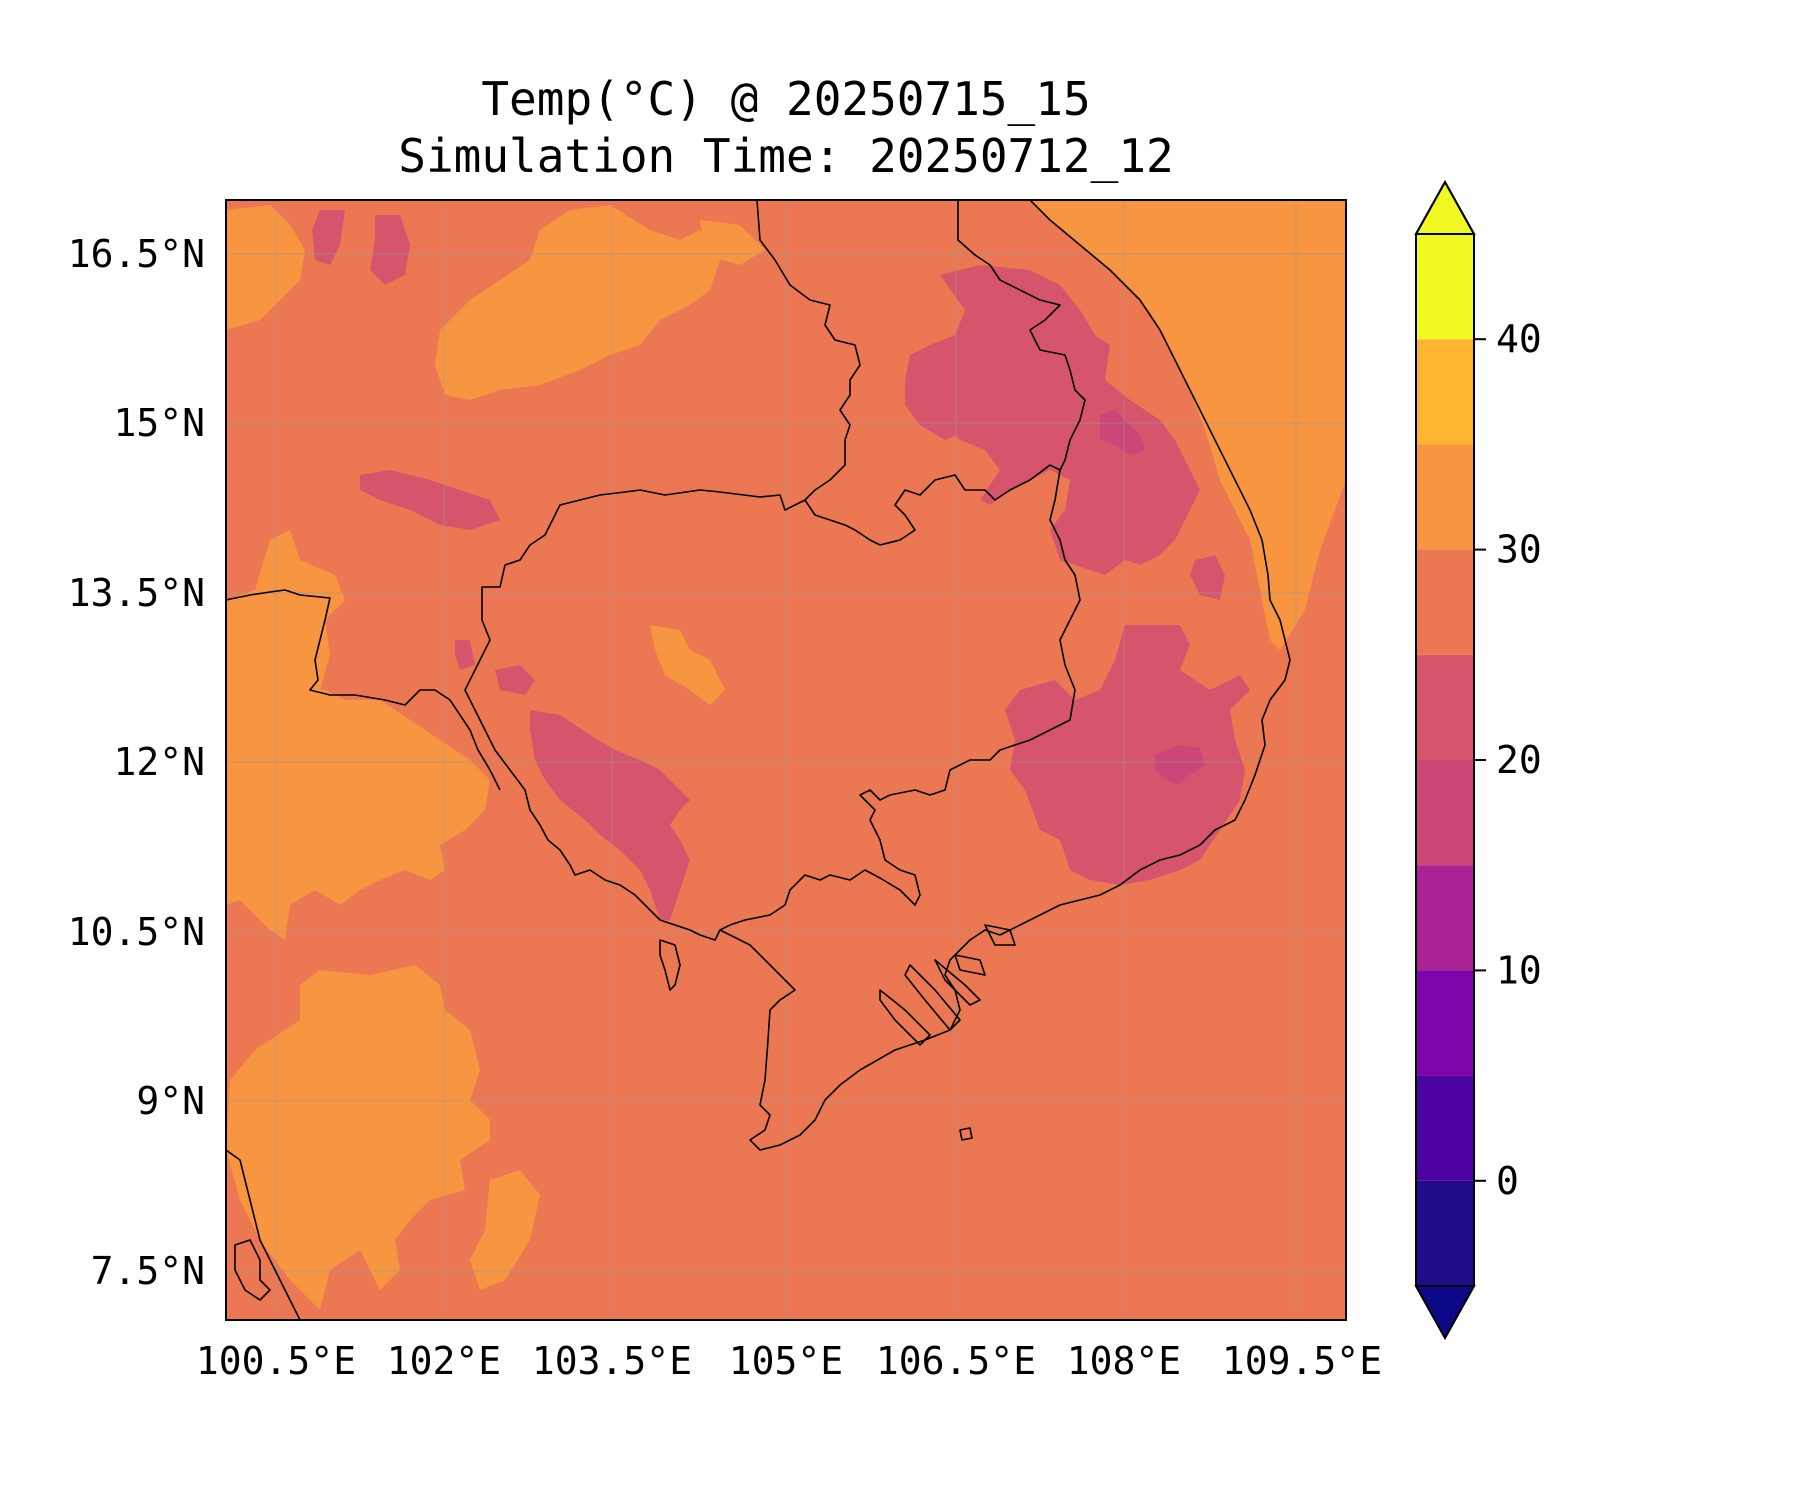  Describe the element at coordinates (1445, 207) in the screenshot. I see `colorbar-extend-max` at that location.